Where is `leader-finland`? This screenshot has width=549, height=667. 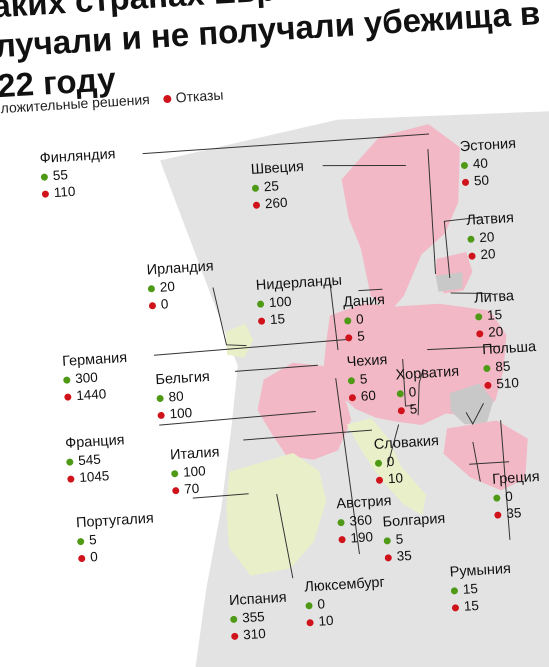 leader-finland is located at coordinates (286, 144).